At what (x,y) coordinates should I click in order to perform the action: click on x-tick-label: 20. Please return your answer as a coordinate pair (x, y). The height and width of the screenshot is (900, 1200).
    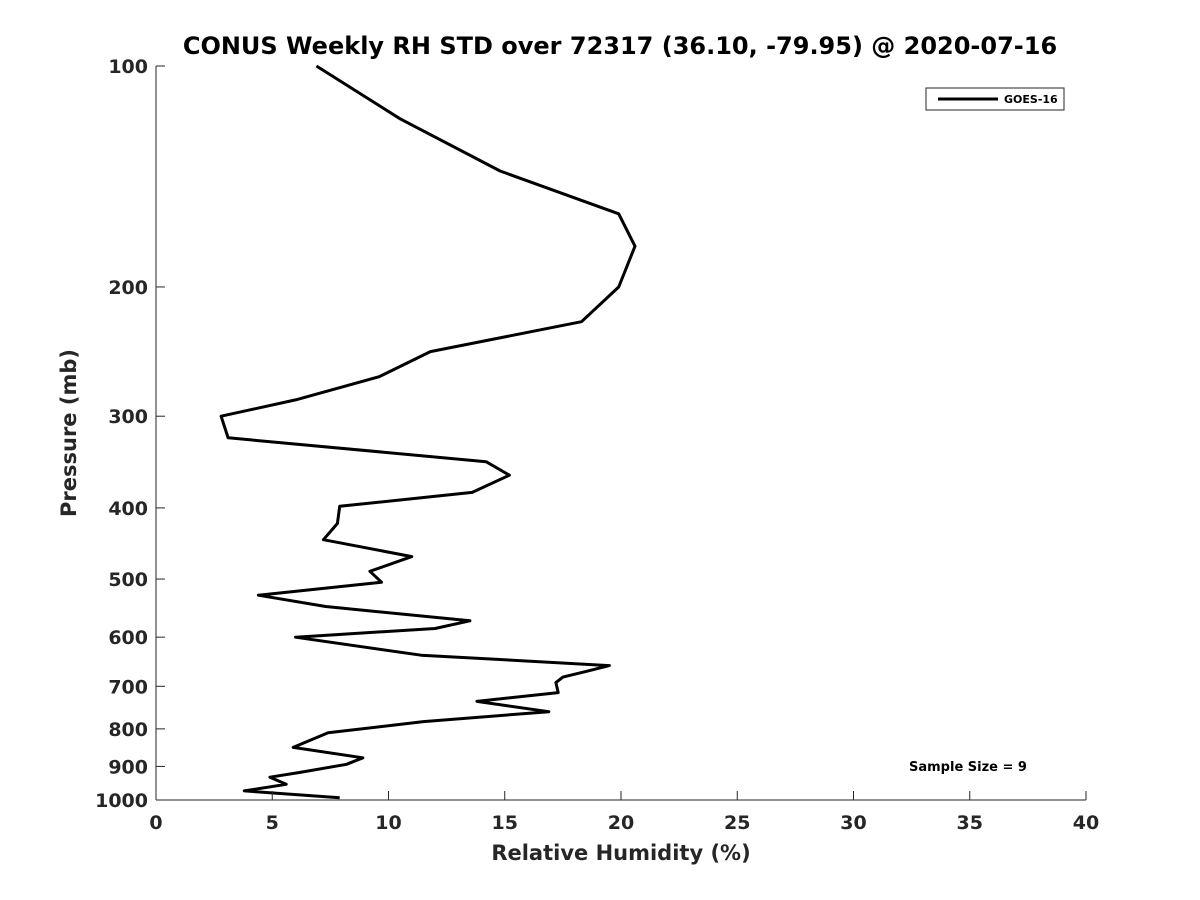
    Looking at the image, I should click on (621, 823).